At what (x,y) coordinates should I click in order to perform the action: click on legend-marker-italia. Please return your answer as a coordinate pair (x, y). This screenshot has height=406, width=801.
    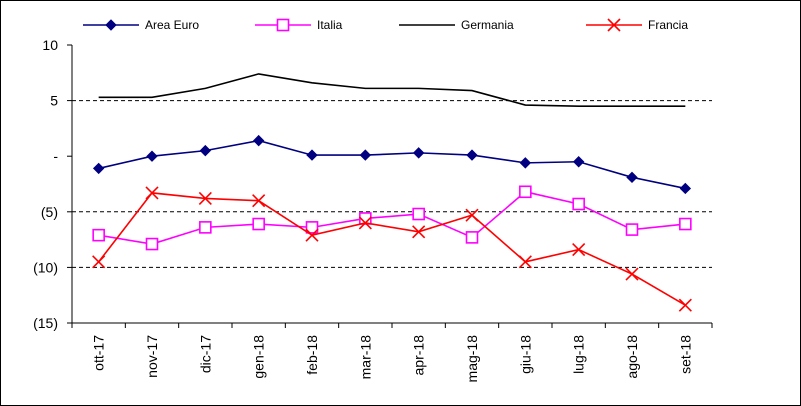
    Looking at the image, I should click on (283, 25).